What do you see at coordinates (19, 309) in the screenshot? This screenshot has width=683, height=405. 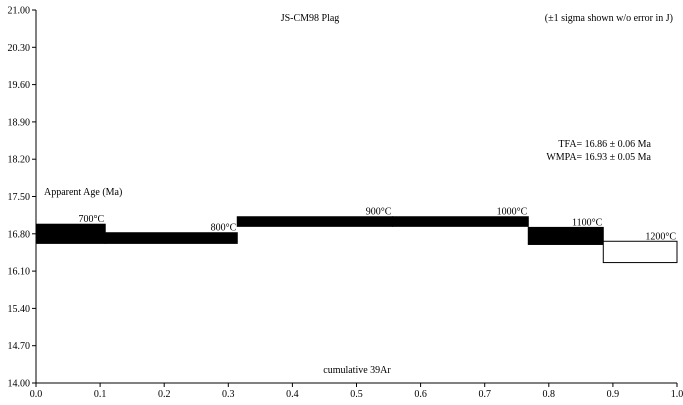 I see `y-tick-label: 15.40` at bounding box center [19, 309].